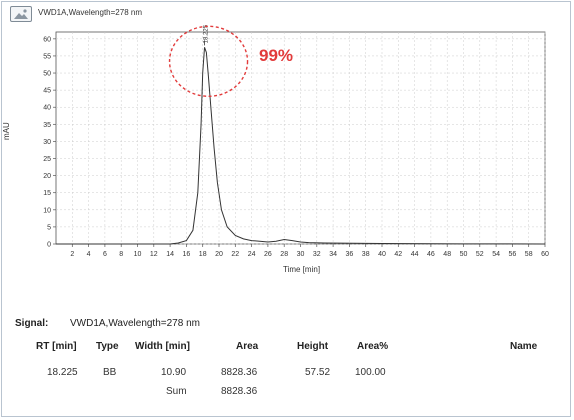 Image resolution: width=574 pixels, height=420 pixels. Describe the element at coordinates (276, 55) in the screenshot. I see `purity-annotation: 99%` at that location.